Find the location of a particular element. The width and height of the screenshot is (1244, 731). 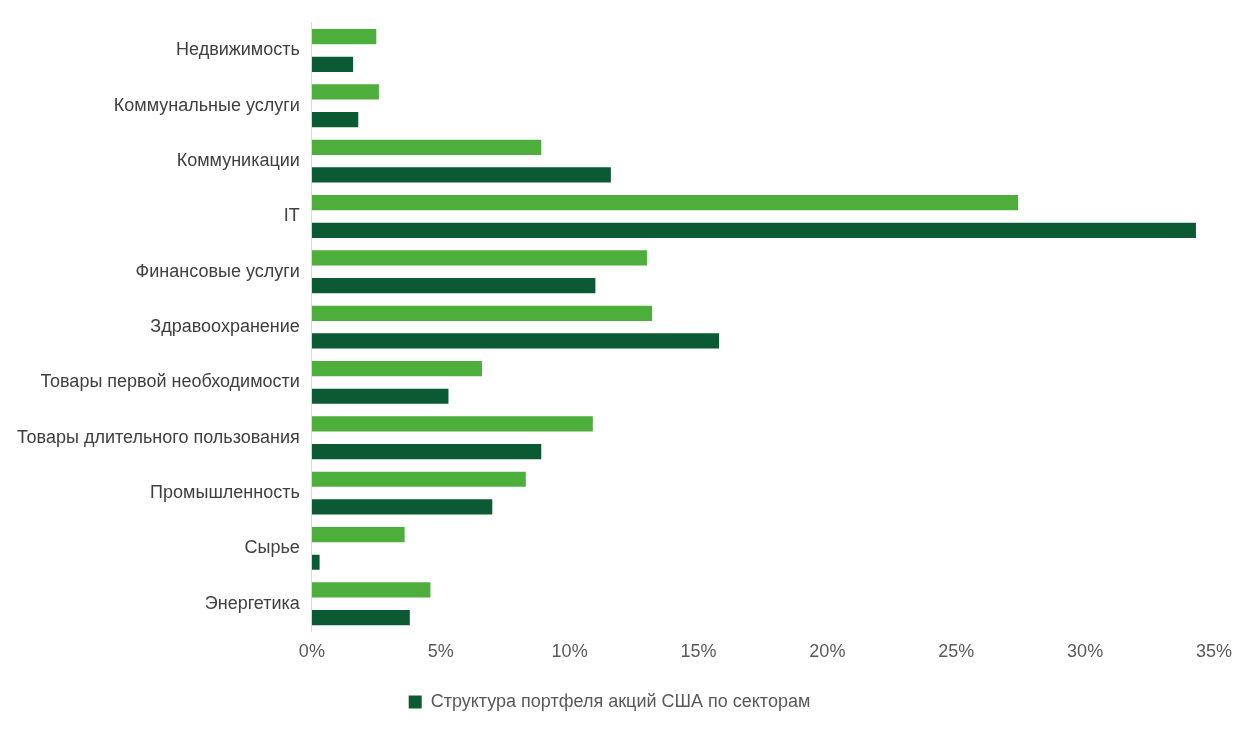

y-tick-label: Сырье is located at coordinates (272, 547).